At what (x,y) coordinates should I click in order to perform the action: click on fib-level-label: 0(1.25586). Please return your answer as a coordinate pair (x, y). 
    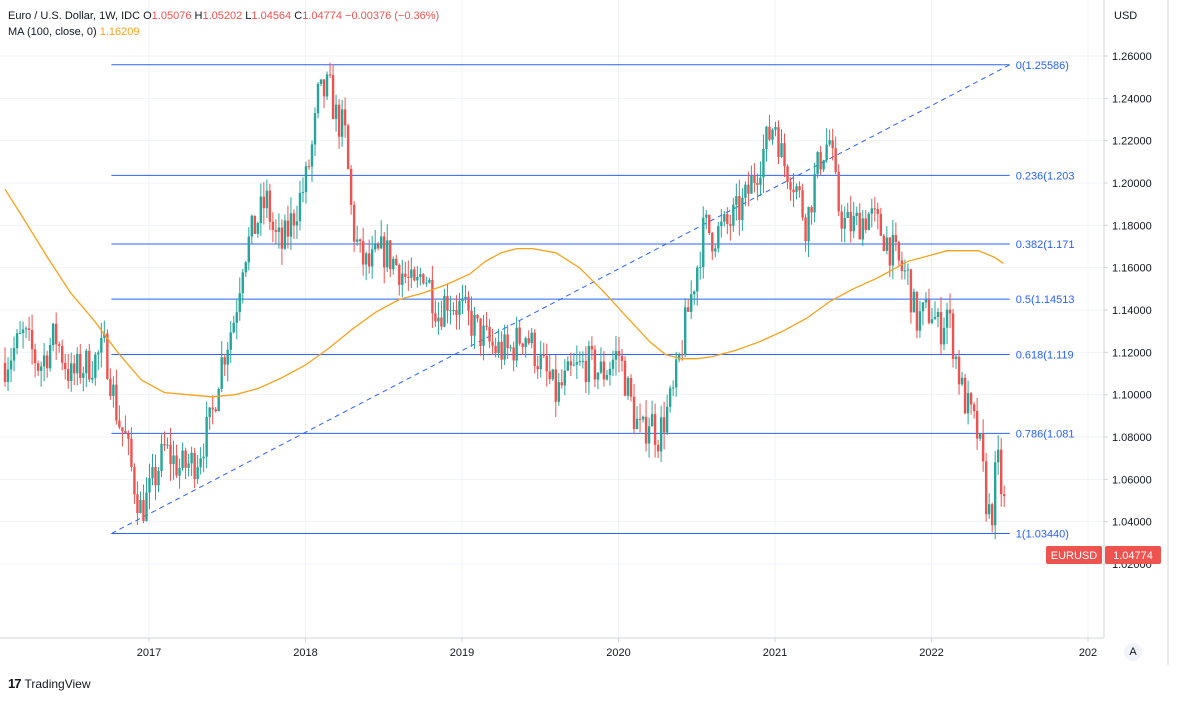
    Looking at the image, I should click on (1042, 66).